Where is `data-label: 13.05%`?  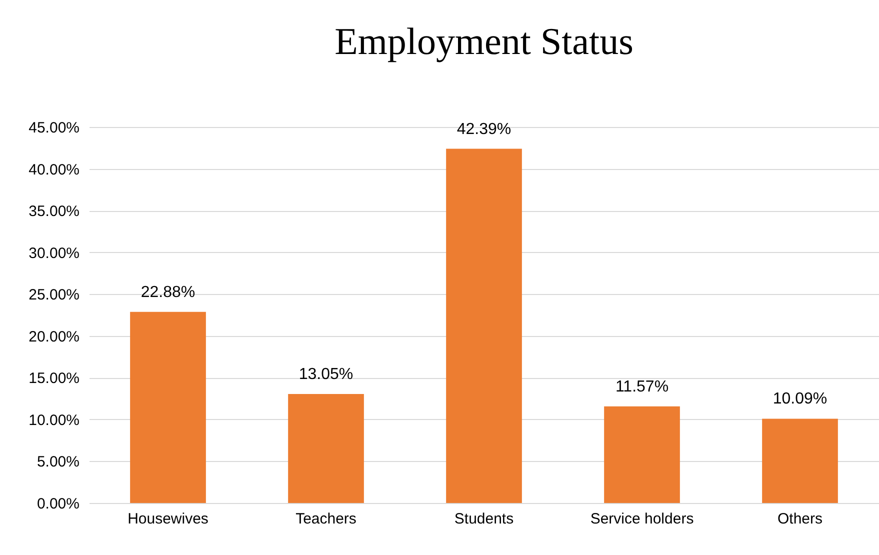 data-label: 13.05% is located at coordinates (326, 374).